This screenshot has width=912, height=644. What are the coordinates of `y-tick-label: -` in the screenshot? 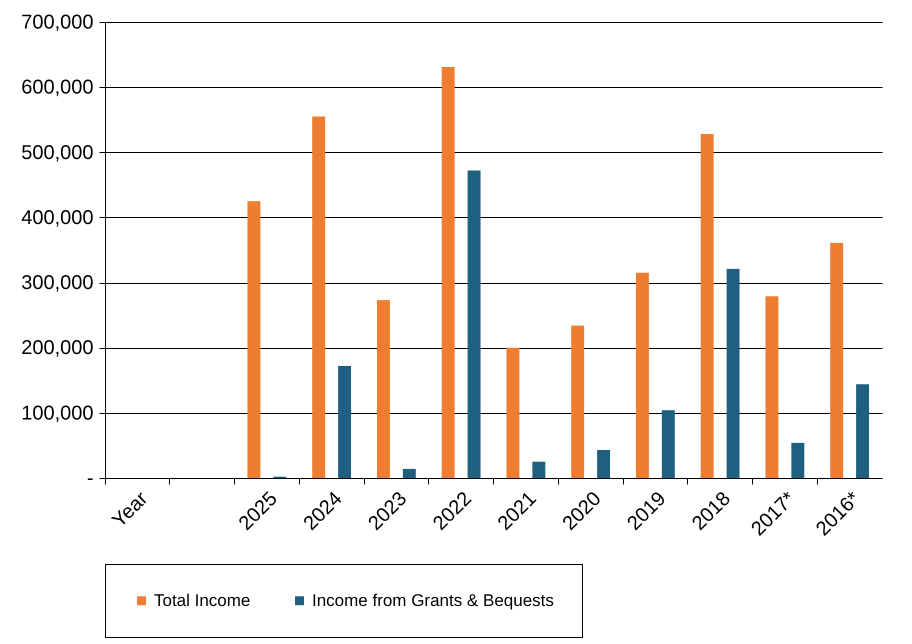 It's located at (90, 479).